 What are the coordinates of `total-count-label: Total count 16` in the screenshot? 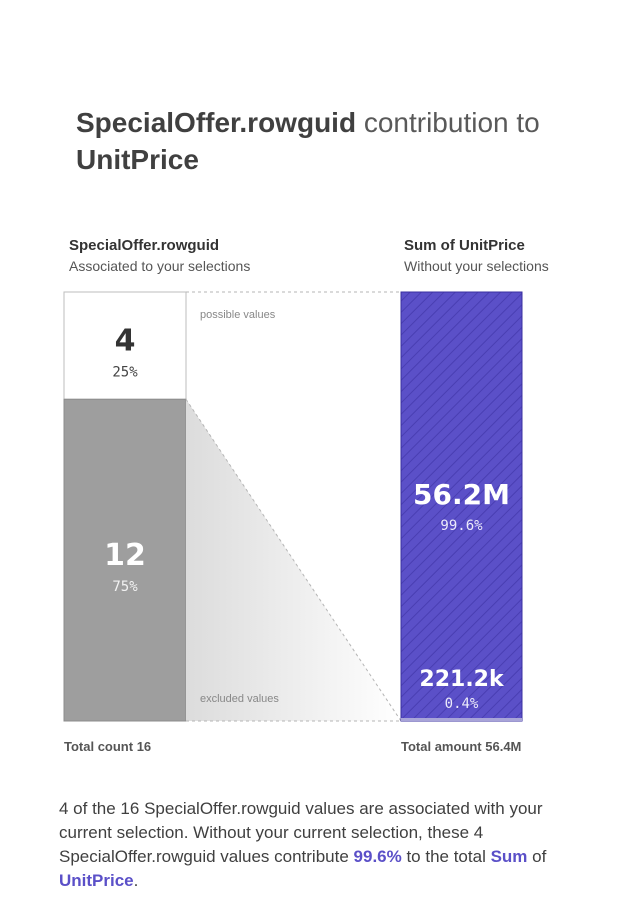 It's located at (108, 746).